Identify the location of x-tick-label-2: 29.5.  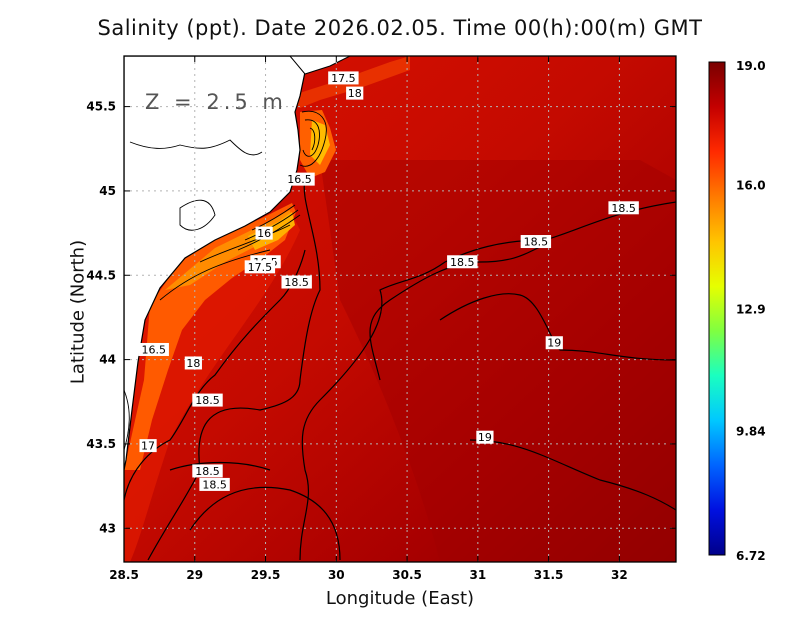
(266, 575).